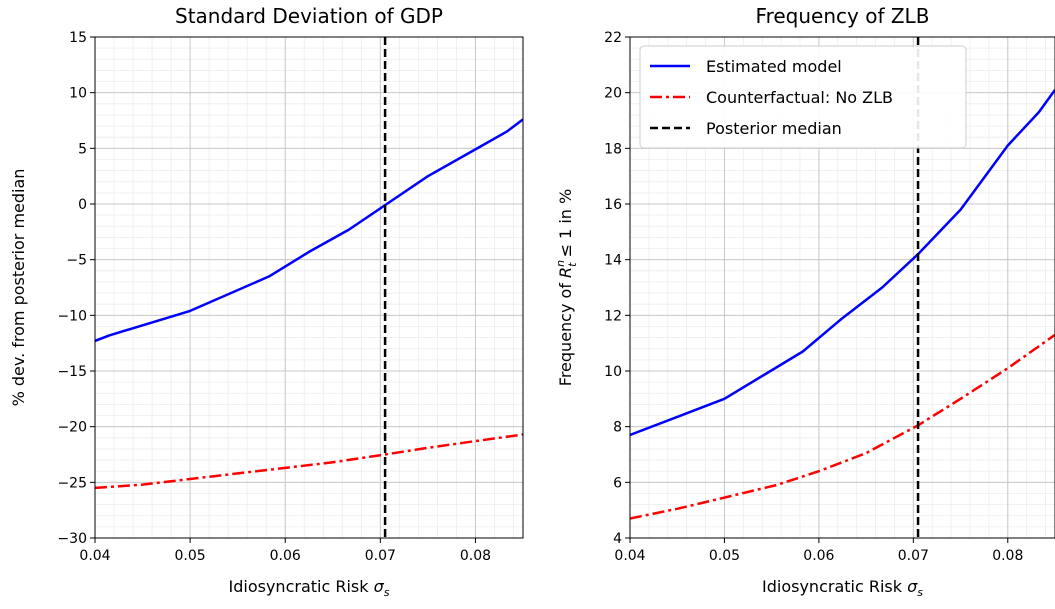 The width and height of the screenshot is (1055, 609). I want to click on y-tick-label: −30, so click(72, 539).